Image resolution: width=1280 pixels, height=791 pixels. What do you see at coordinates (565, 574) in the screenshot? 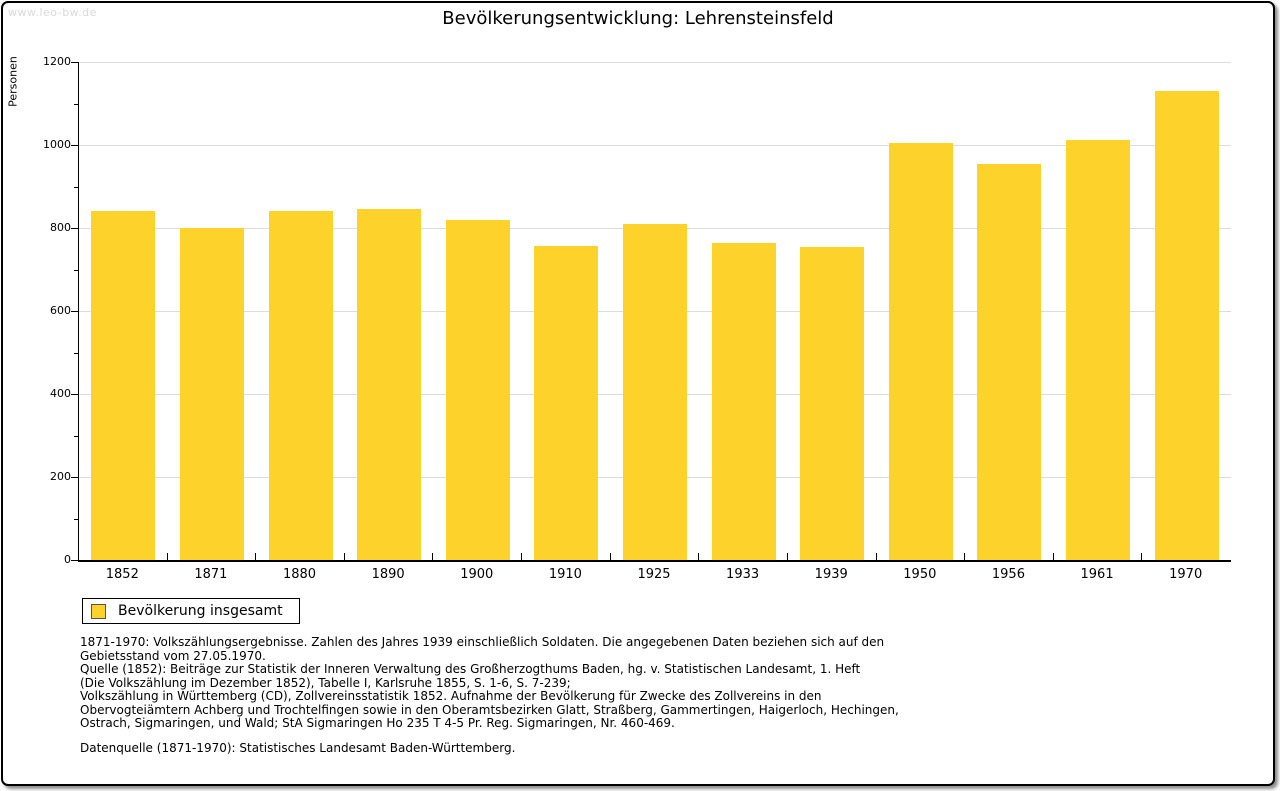
I see `x-tick-label-1910: 1910` at bounding box center [565, 574].